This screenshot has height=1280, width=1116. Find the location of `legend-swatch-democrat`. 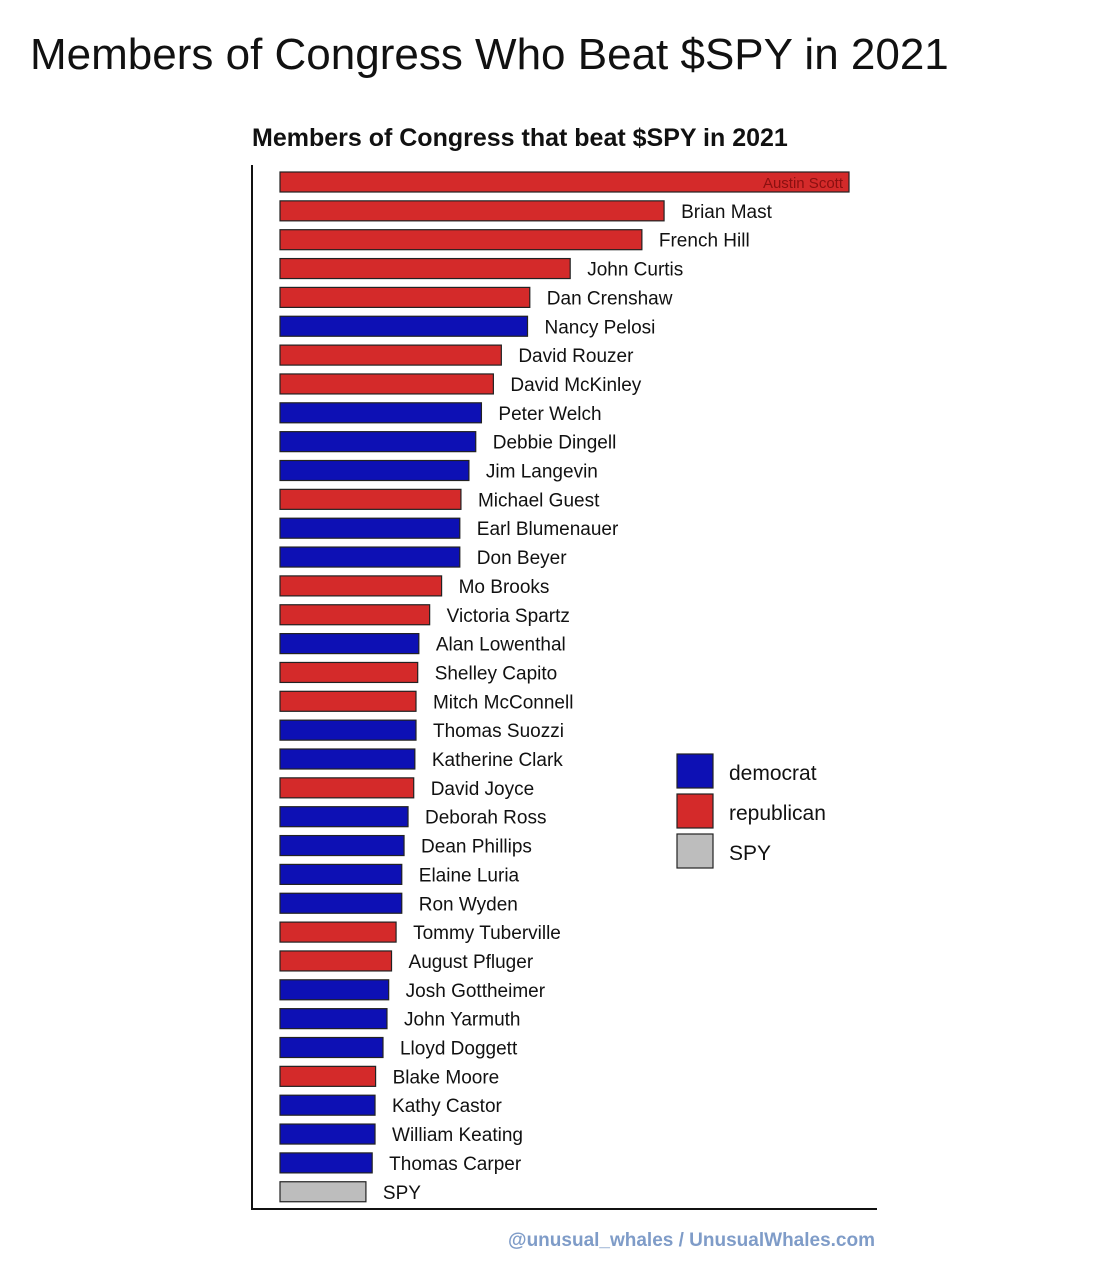

legend-swatch-democrat is located at coordinates (695, 771).